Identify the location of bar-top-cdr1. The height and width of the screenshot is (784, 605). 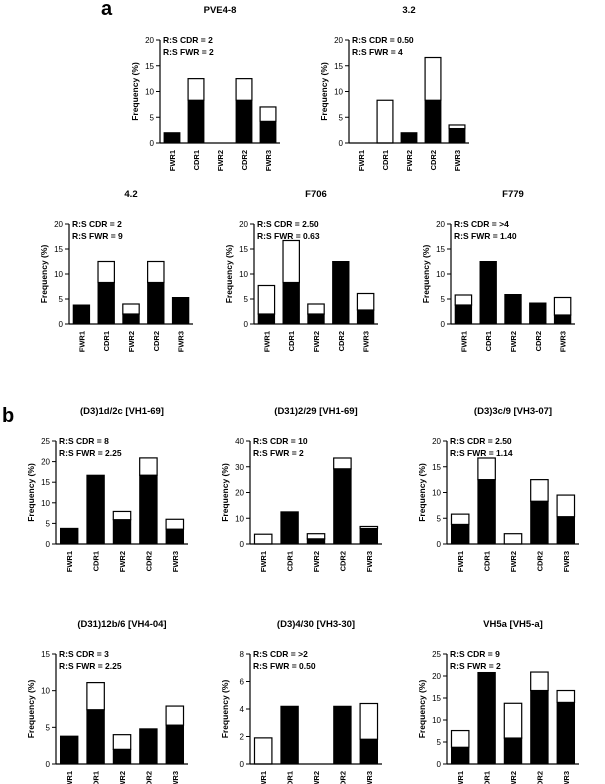
(95, 696).